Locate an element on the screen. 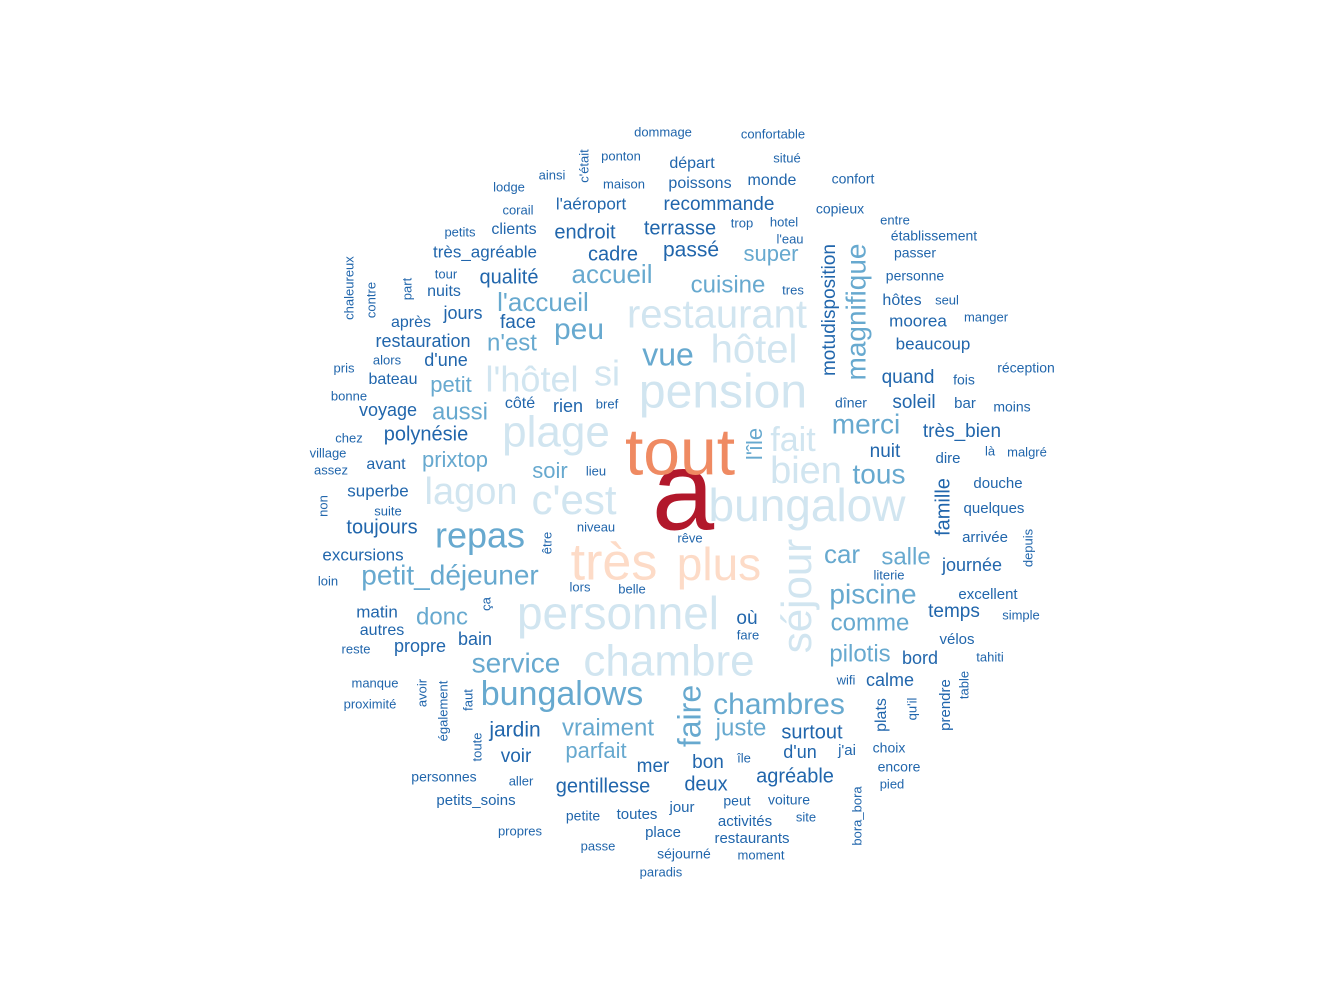 The image size is (1344, 1008). word-qu-il: qu'il is located at coordinates (911, 709).